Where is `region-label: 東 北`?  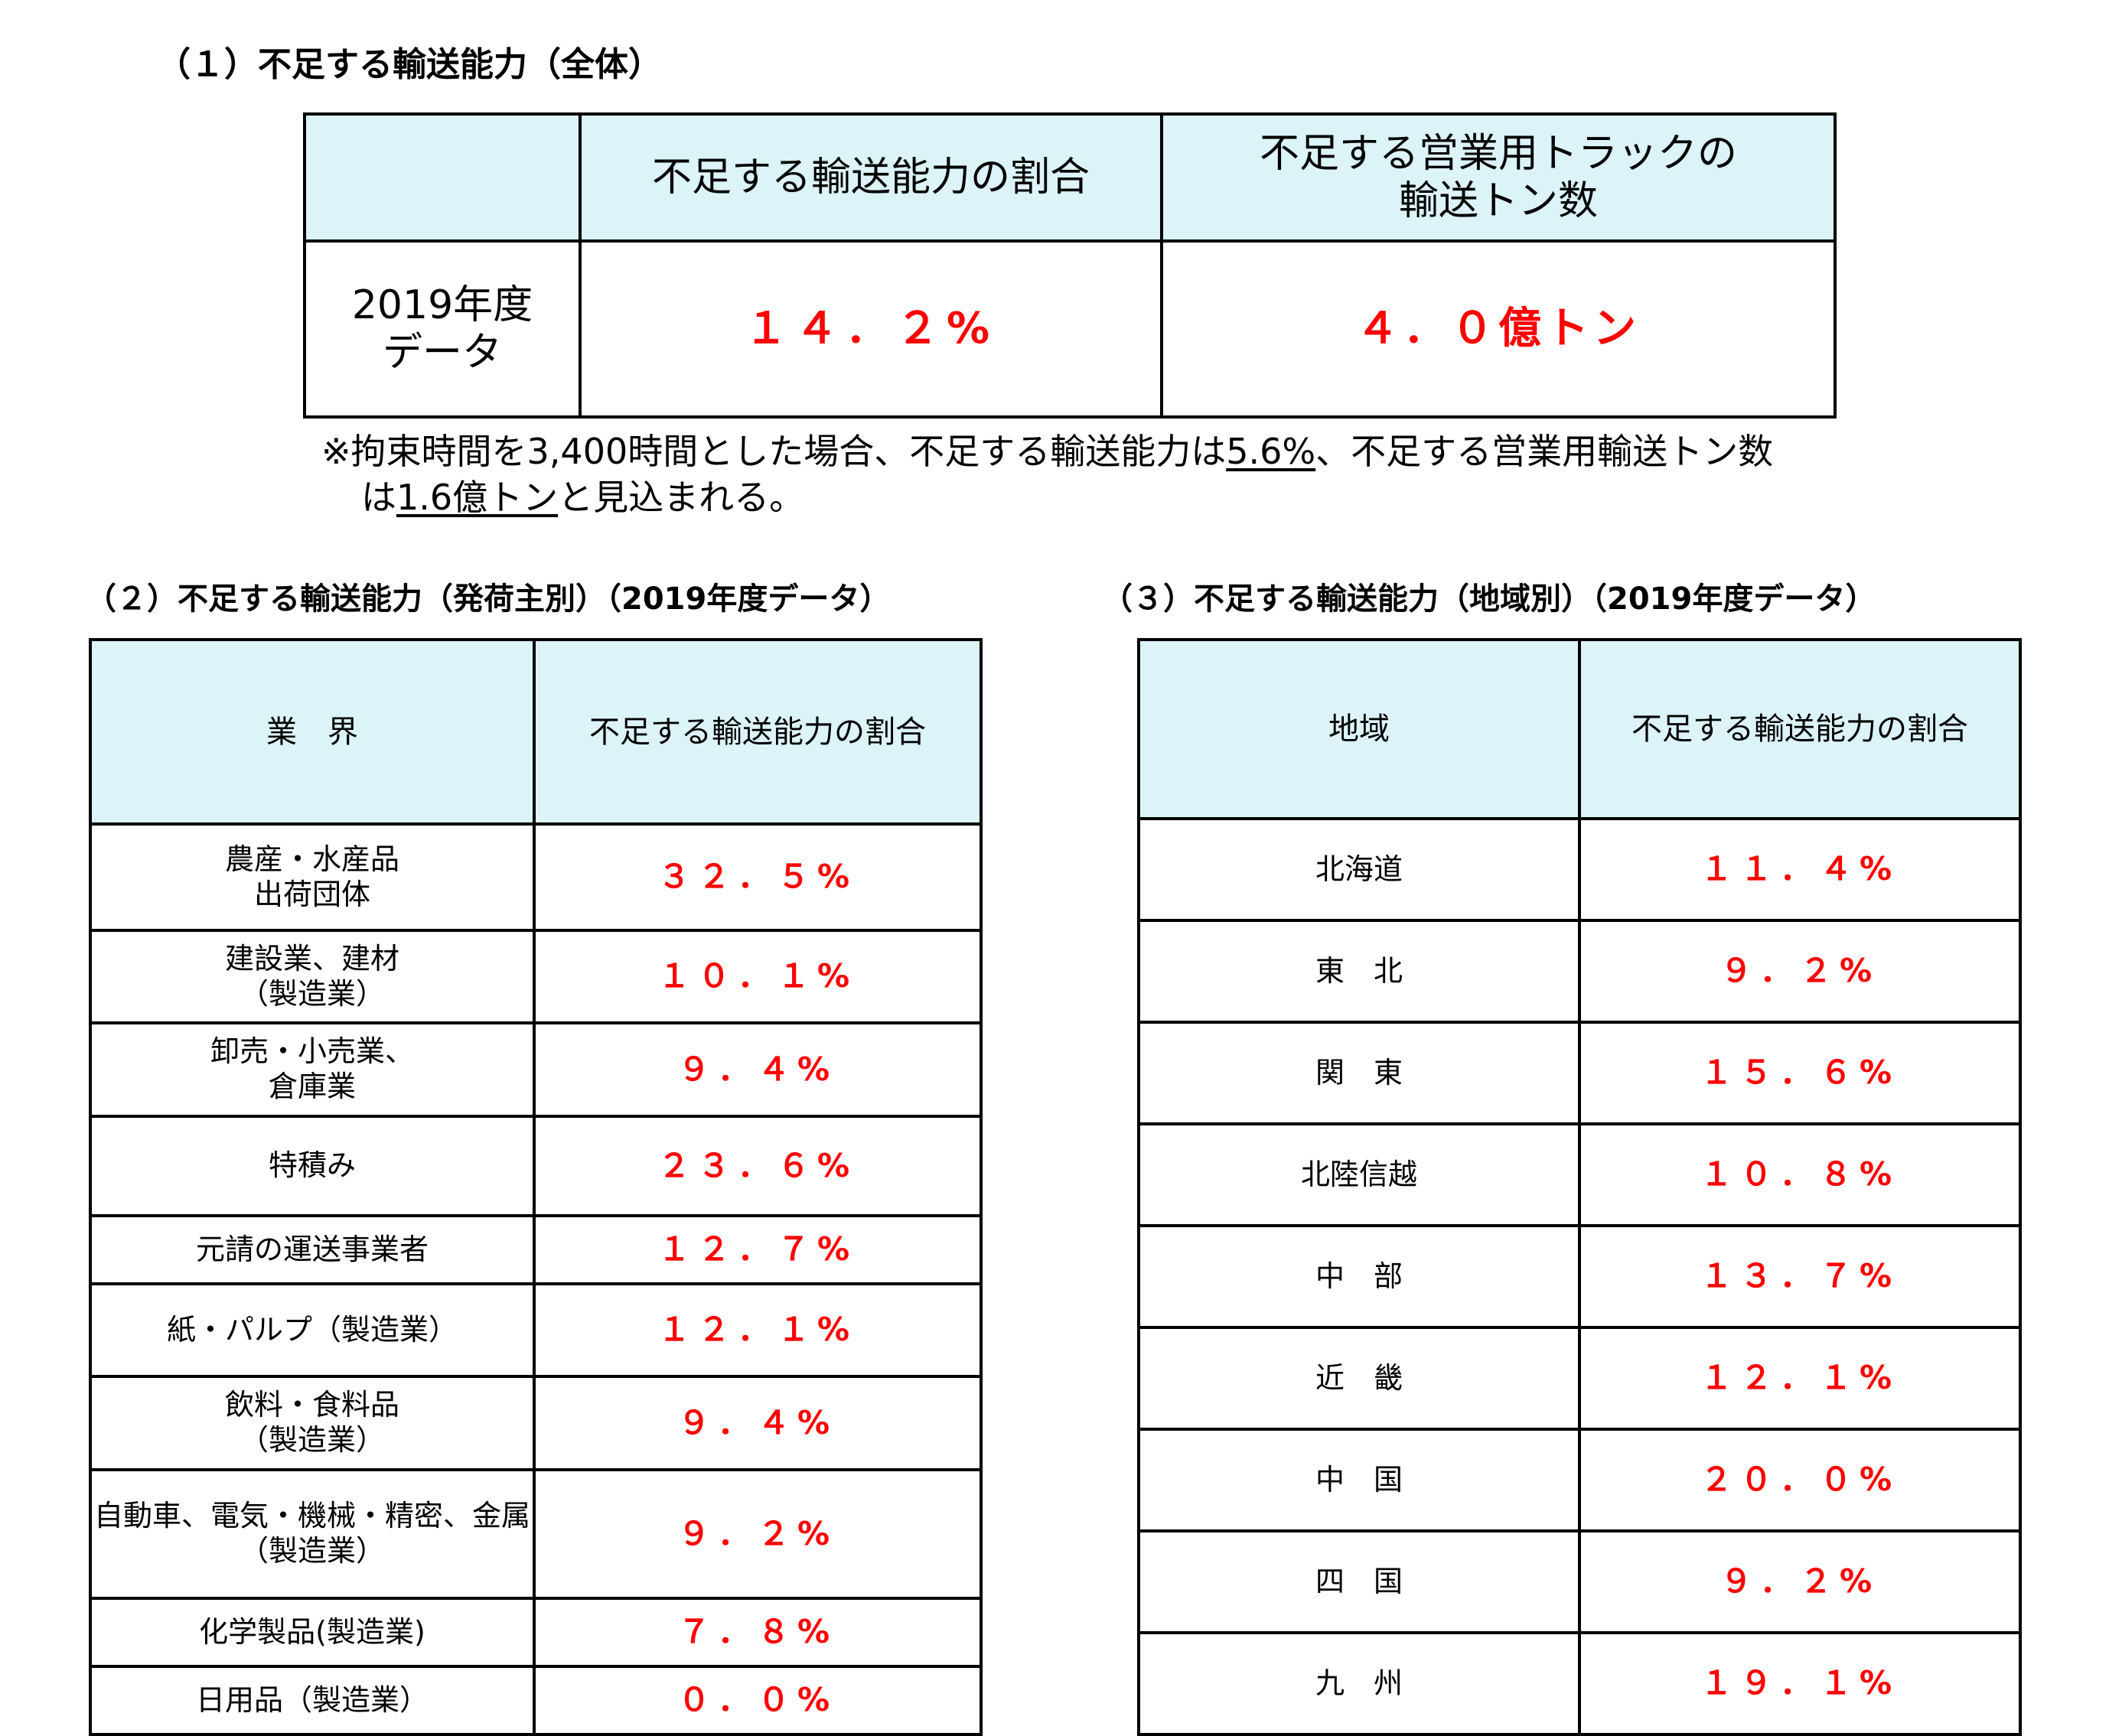 region-label: 東 北 is located at coordinates (1359, 971).